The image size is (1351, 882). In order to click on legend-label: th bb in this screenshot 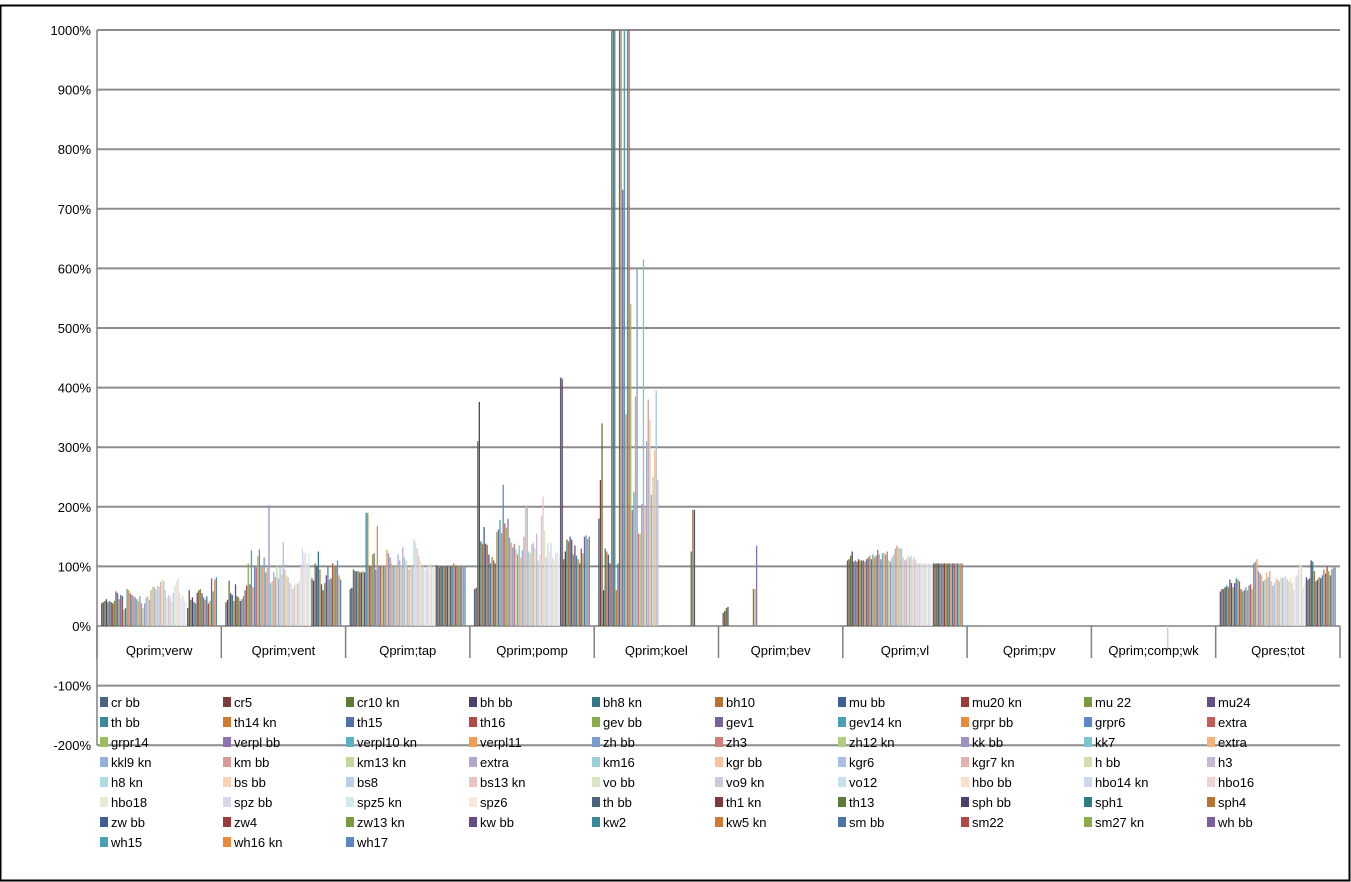, I will do `click(617, 802)`.